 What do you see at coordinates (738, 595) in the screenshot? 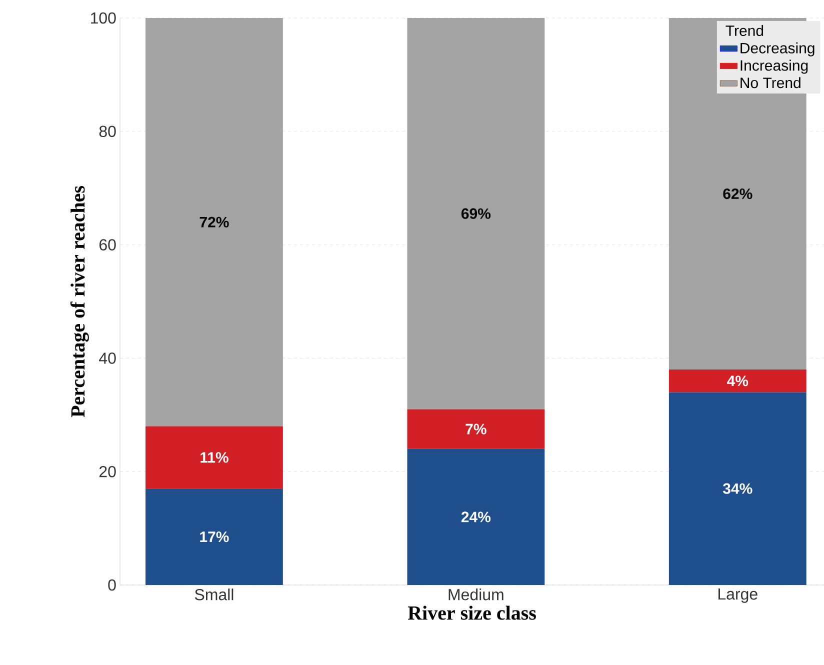
I see `x-tick-label: Large` at bounding box center [738, 595].